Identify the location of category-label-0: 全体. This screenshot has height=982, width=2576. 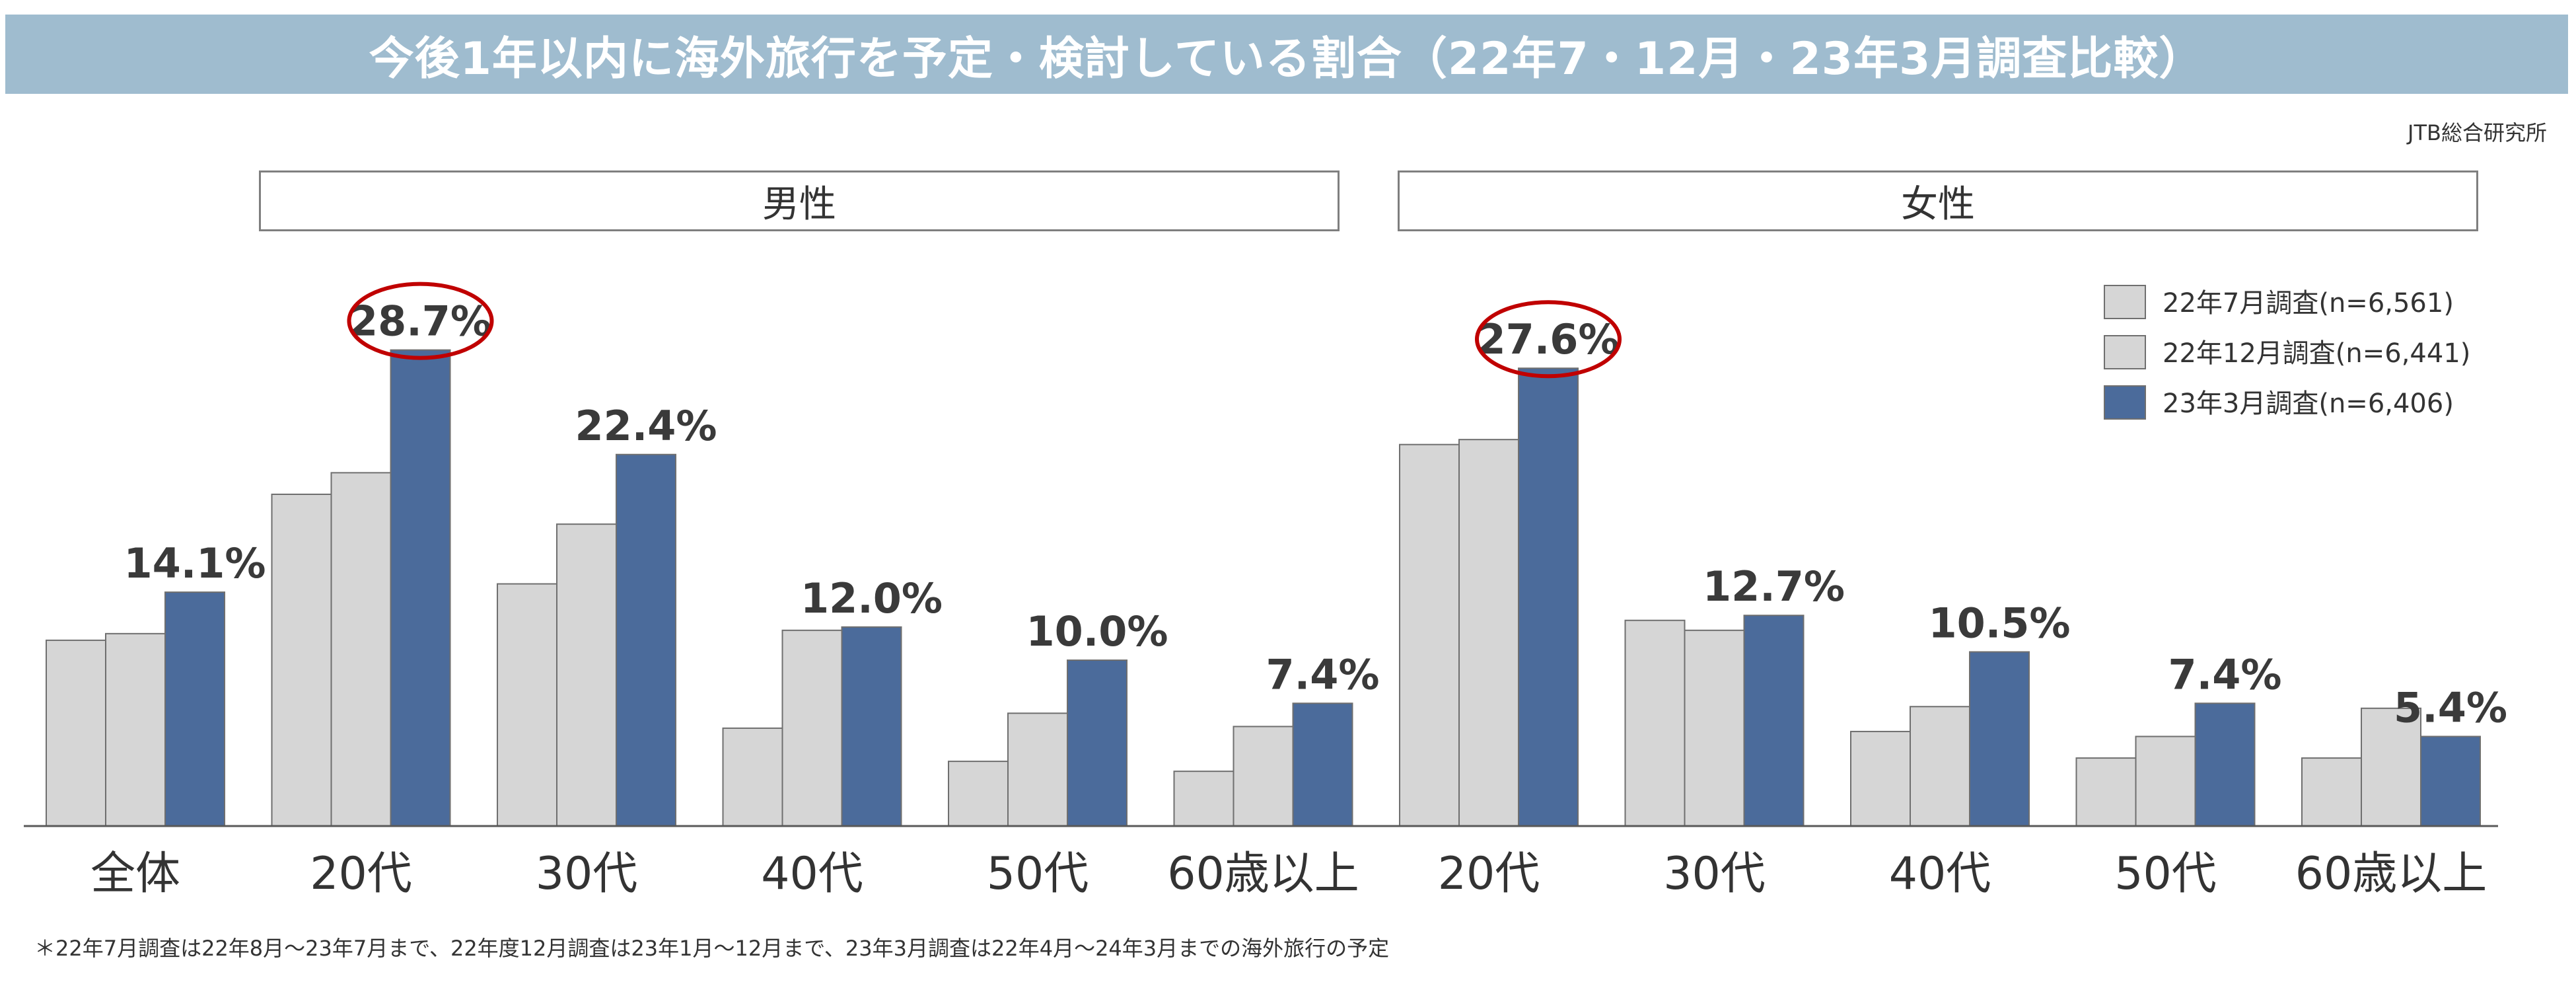
(135, 874).